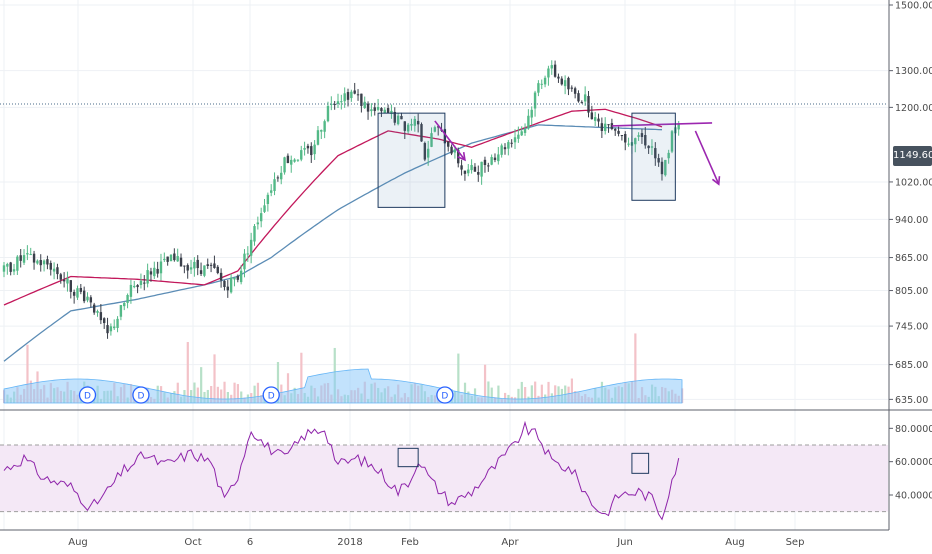  What do you see at coordinates (510, 542) in the screenshot?
I see `time-axis-label: Apr` at bounding box center [510, 542].